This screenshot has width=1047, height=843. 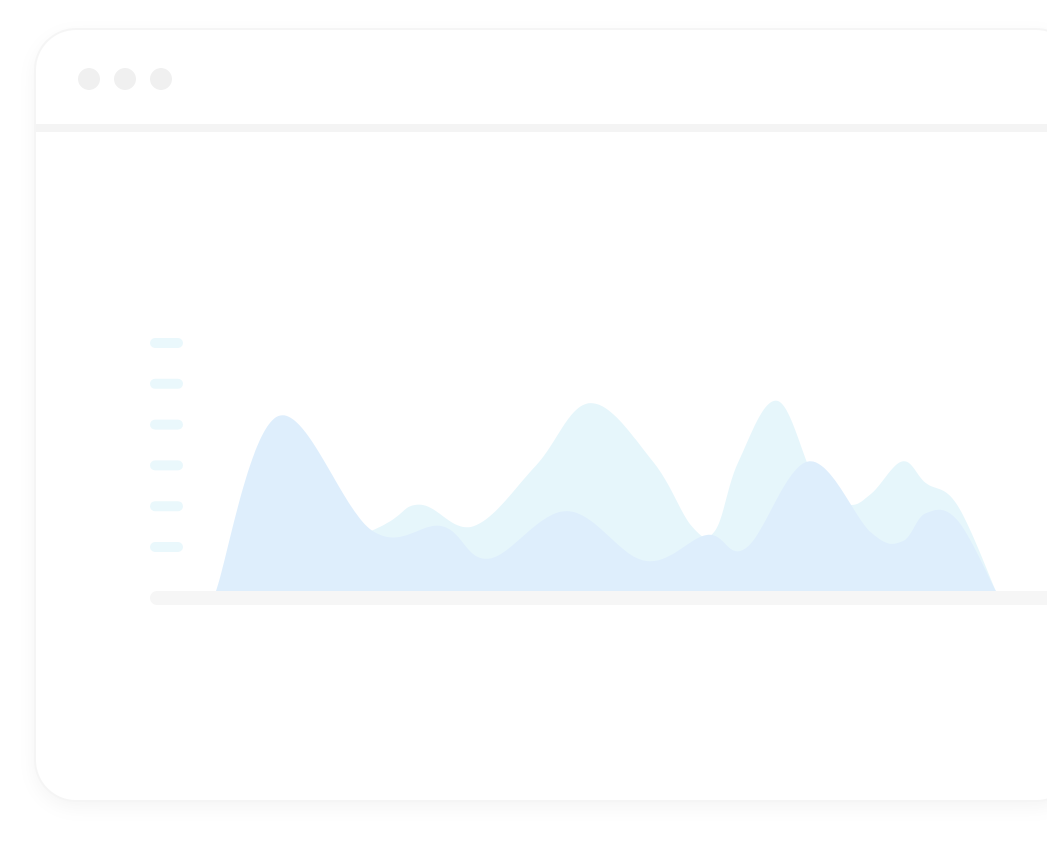 I want to click on window-titlebar, so click(x=541, y=81).